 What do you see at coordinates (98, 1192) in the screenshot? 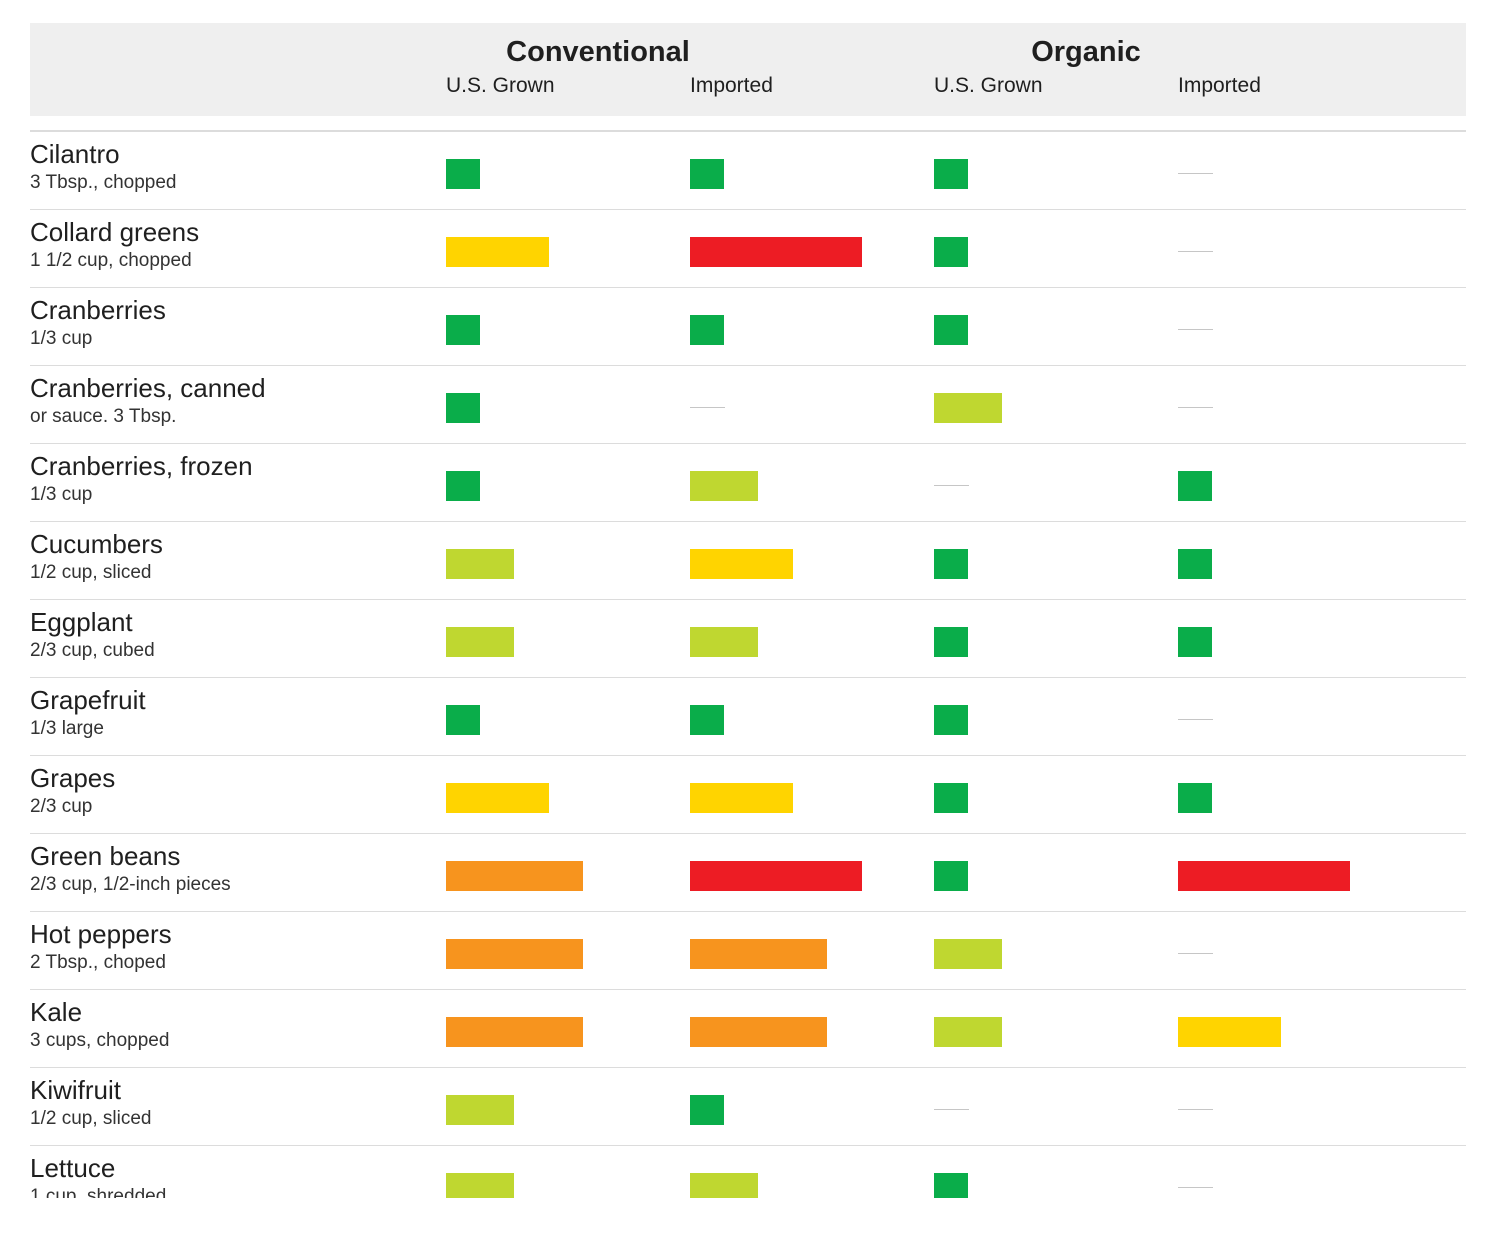
I see `row-serving: 1 cup, shredded` at bounding box center [98, 1192].